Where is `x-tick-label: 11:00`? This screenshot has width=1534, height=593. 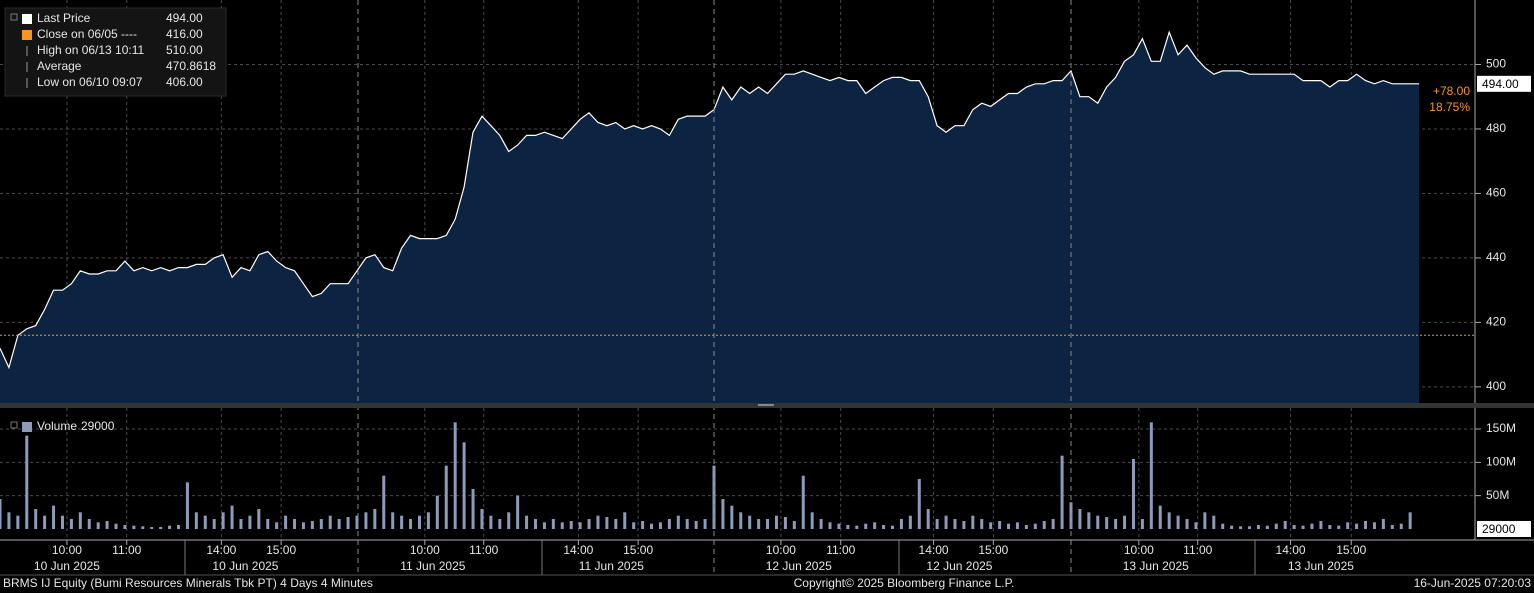 x-tick-label: 11:00 is located at coordinates (840, 550).